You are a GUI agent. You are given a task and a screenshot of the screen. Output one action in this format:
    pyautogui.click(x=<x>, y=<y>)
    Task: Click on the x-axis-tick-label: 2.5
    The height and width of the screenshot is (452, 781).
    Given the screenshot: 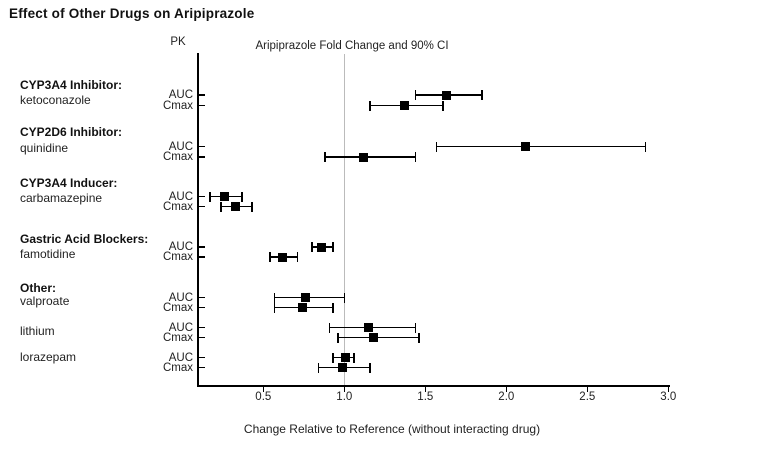 What is the action you would take?
    pyautogui.click(x=587, y=397)
    